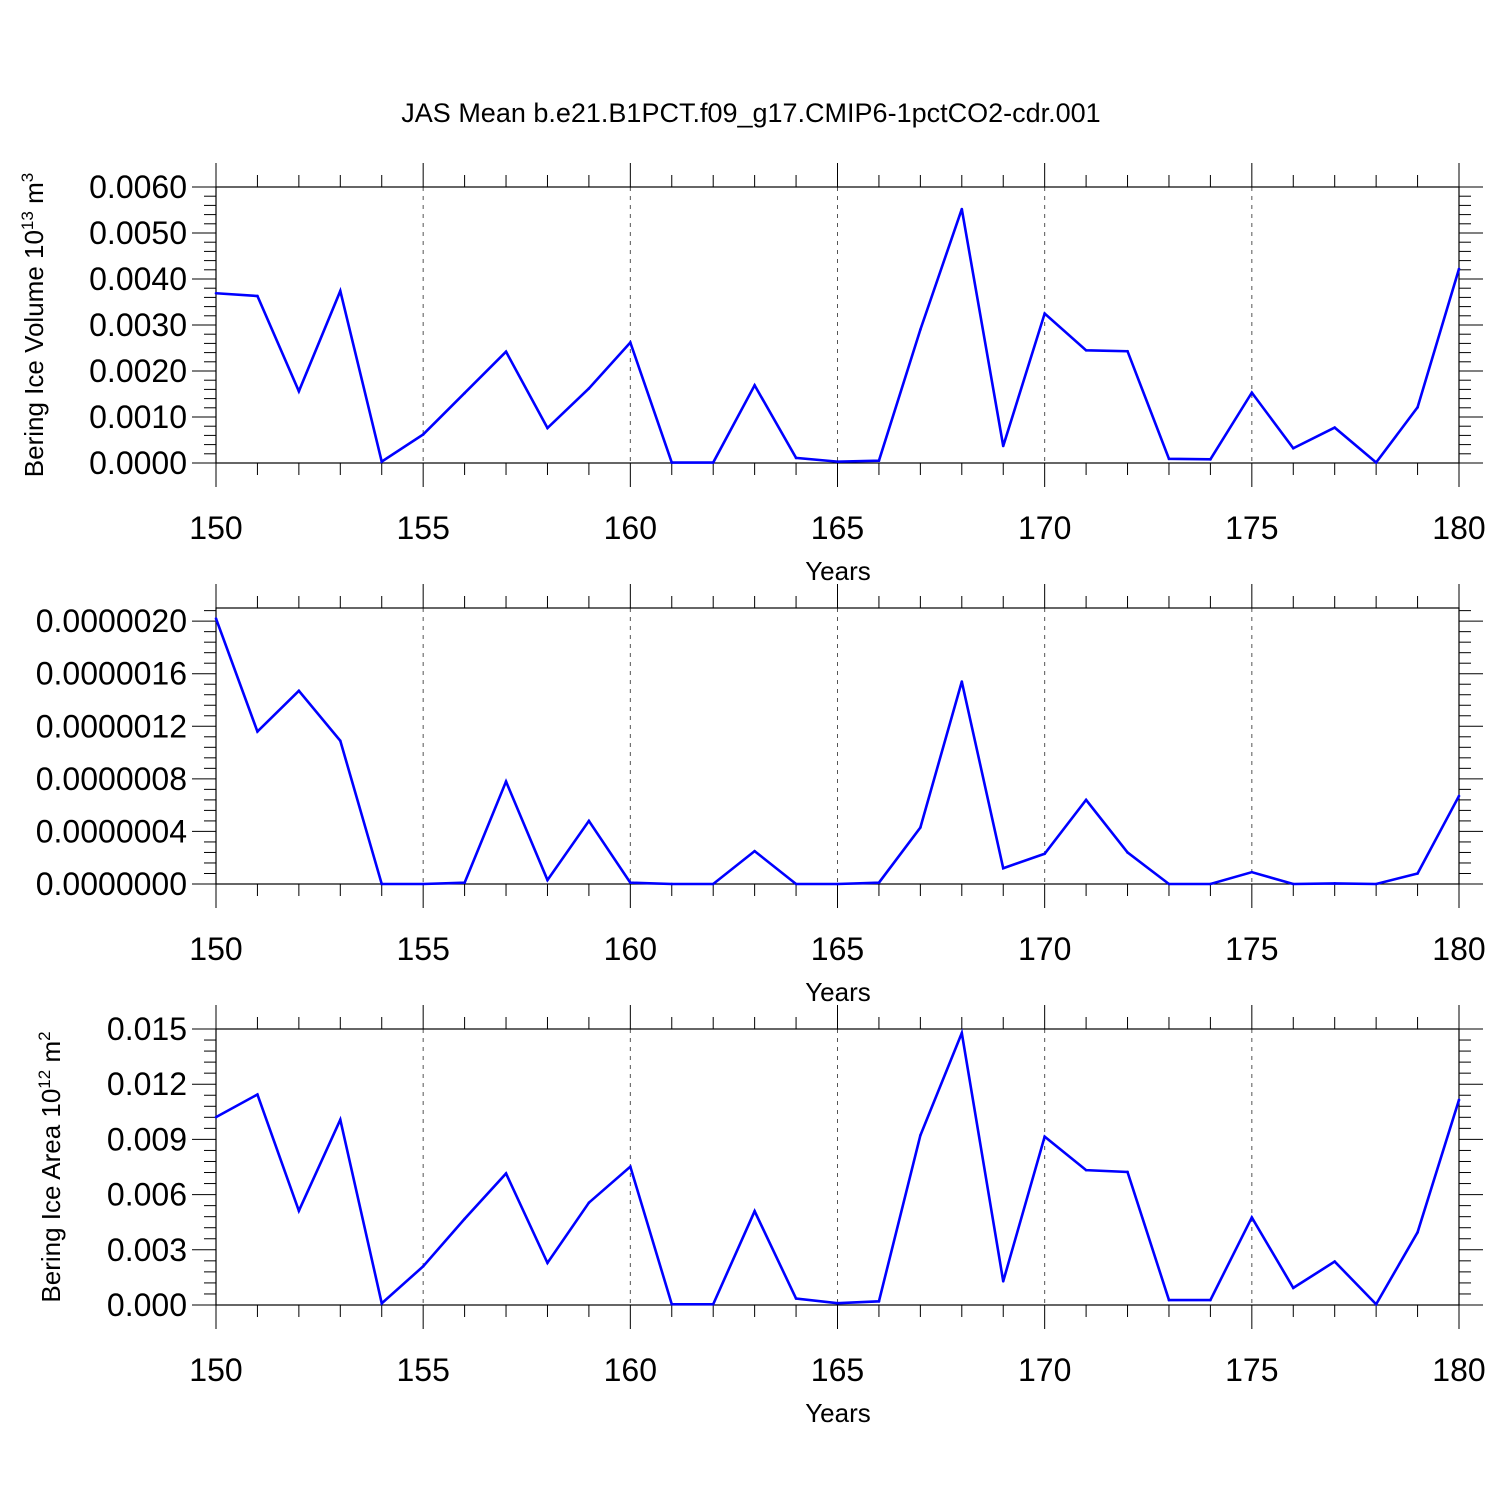 The image size is (1500, 1500). I want to click on y-tick-label: 0.0000000, so click(111, 884).